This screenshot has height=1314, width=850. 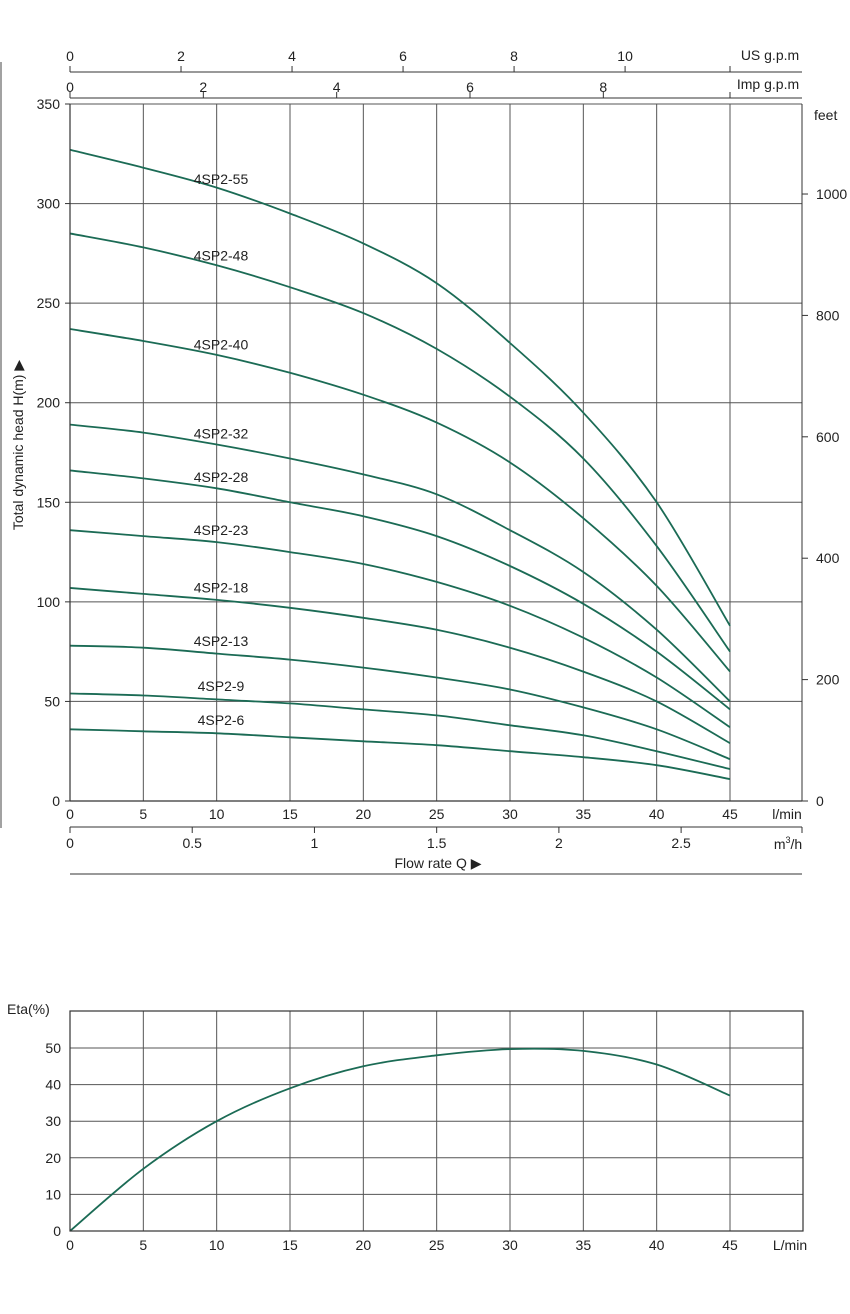 What do you see at coordinates (56, 801) in the screenshot?
I see `y-tick-label: 0` at bounding box center [56, 801].